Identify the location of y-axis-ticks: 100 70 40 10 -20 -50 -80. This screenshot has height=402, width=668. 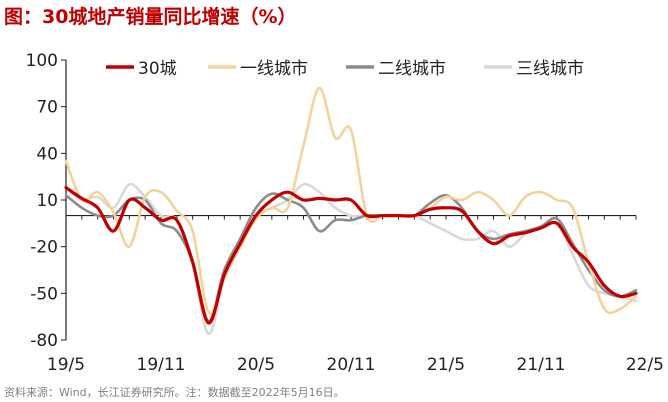
(46, 201).